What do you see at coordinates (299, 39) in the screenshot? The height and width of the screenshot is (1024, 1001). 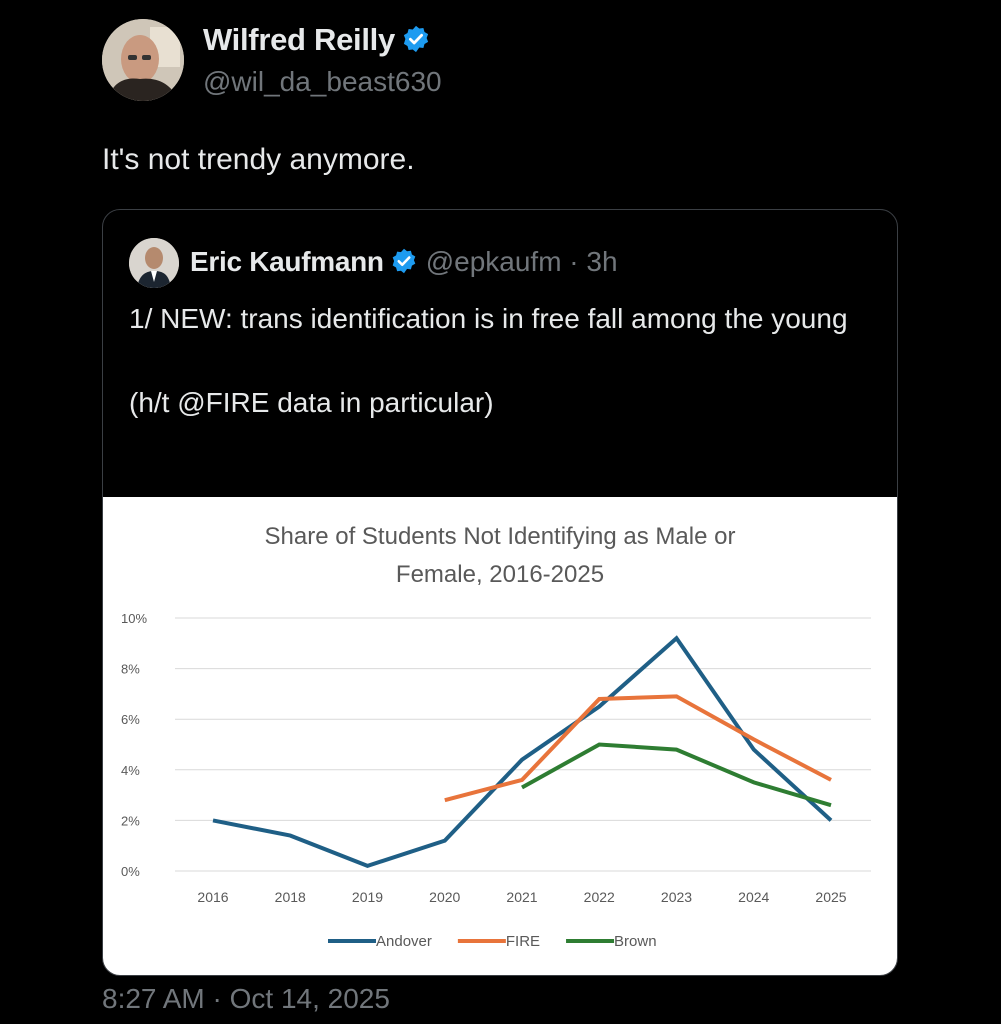 I see `author-name-text: Wilfred Reilly` at bounding box center [299, 39].